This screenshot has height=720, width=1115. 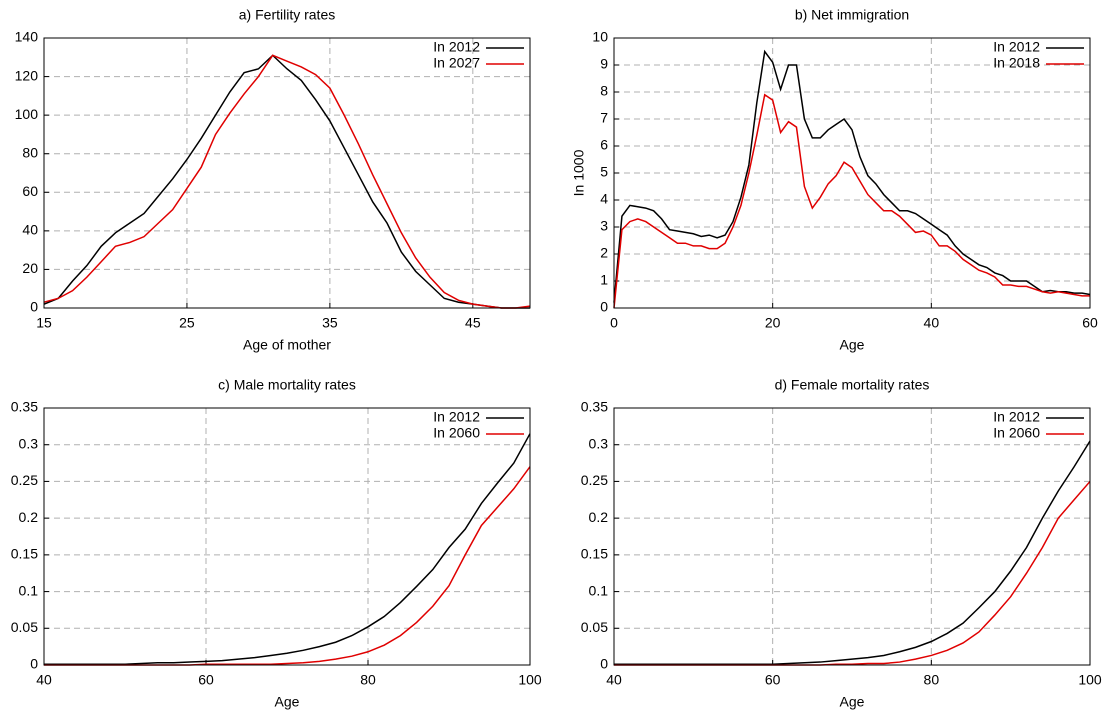 I want to click on x-axis-label: Age of mother, so click(x=287, y=345).